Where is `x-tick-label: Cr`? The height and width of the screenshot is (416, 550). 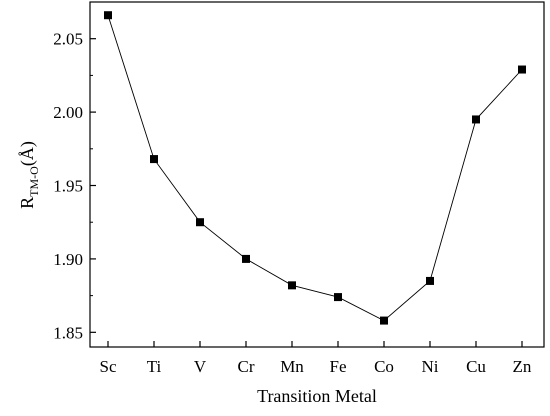
x-tick-label: Cr is located at coordinates (246, 366).